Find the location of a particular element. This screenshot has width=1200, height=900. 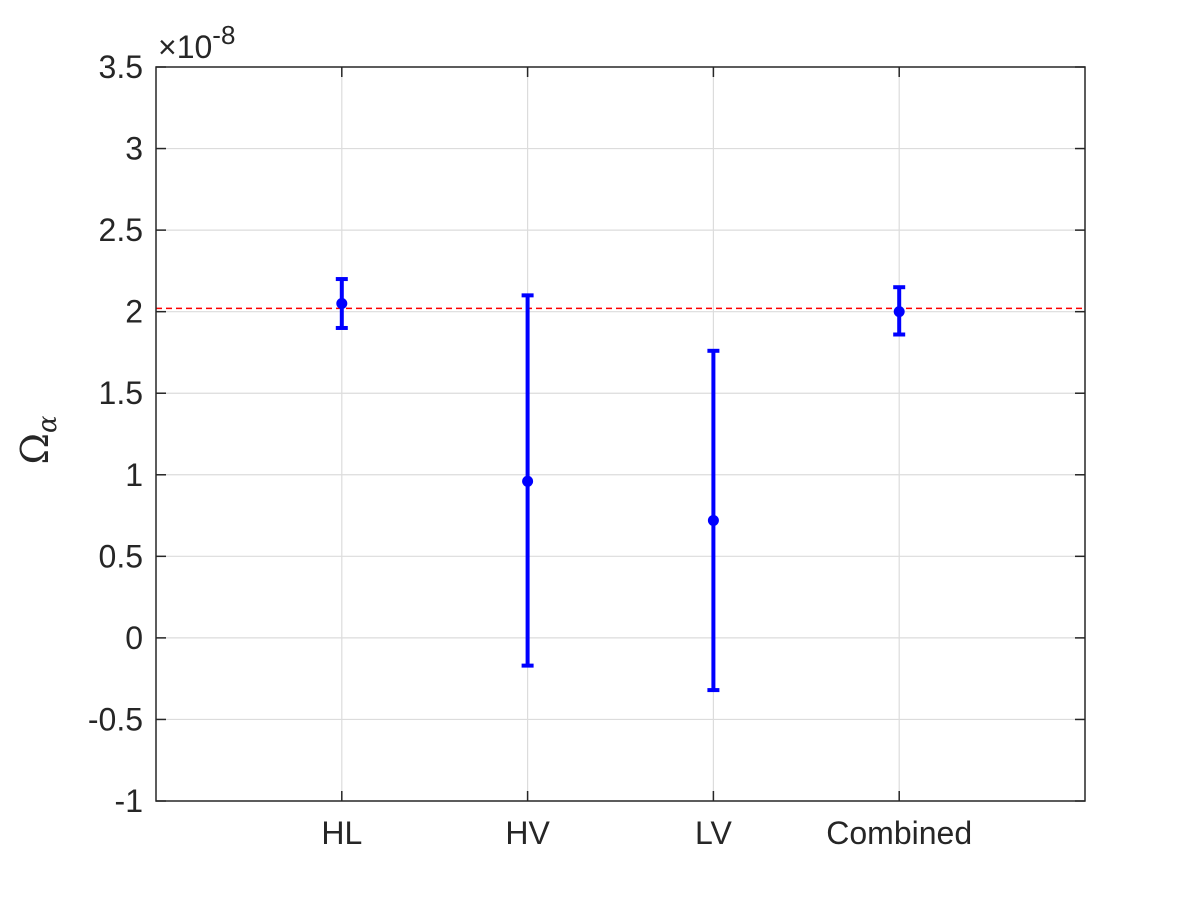

y-tick-label: 0.5 is located at coordinates (121, 556).